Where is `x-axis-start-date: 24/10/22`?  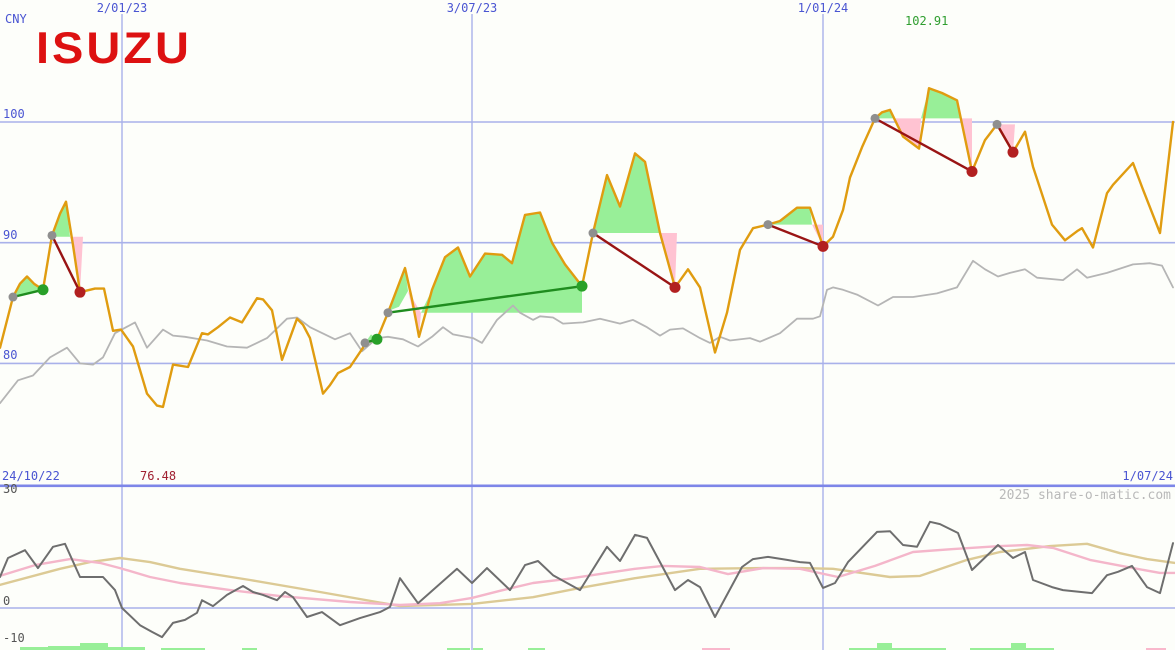
x-axis-start-date: 24/10/22 is located at coordinates (31, 476).